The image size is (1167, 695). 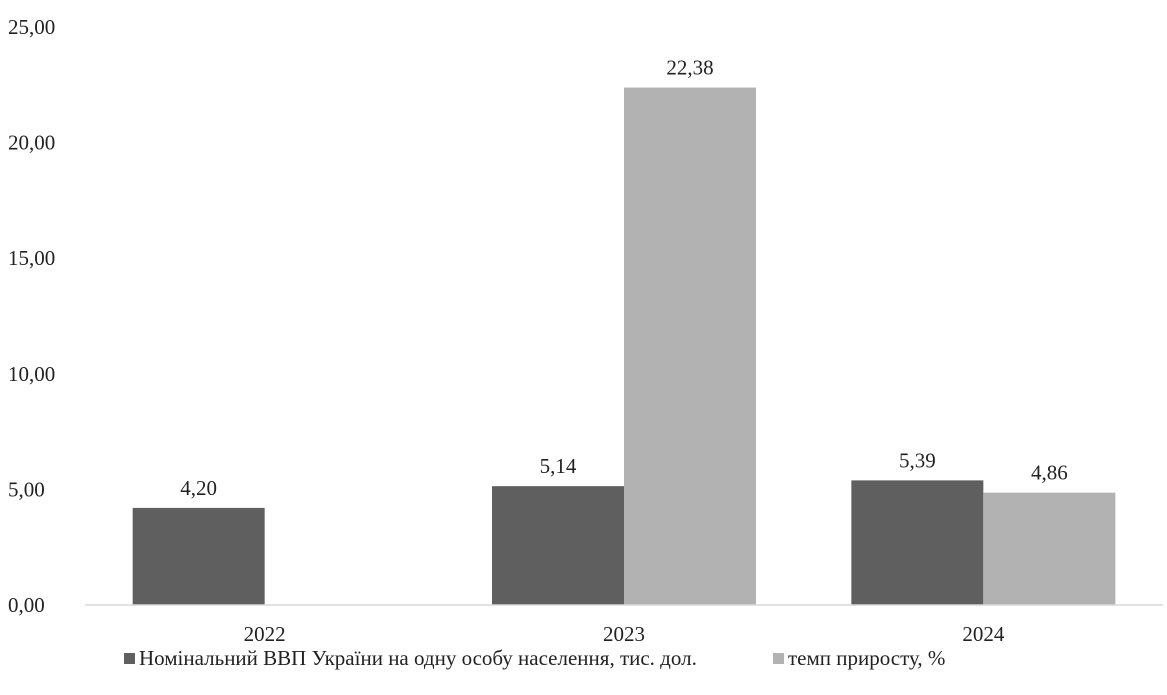 I want to click on y-tick-label: 5,00, so click(x=26, y=489).